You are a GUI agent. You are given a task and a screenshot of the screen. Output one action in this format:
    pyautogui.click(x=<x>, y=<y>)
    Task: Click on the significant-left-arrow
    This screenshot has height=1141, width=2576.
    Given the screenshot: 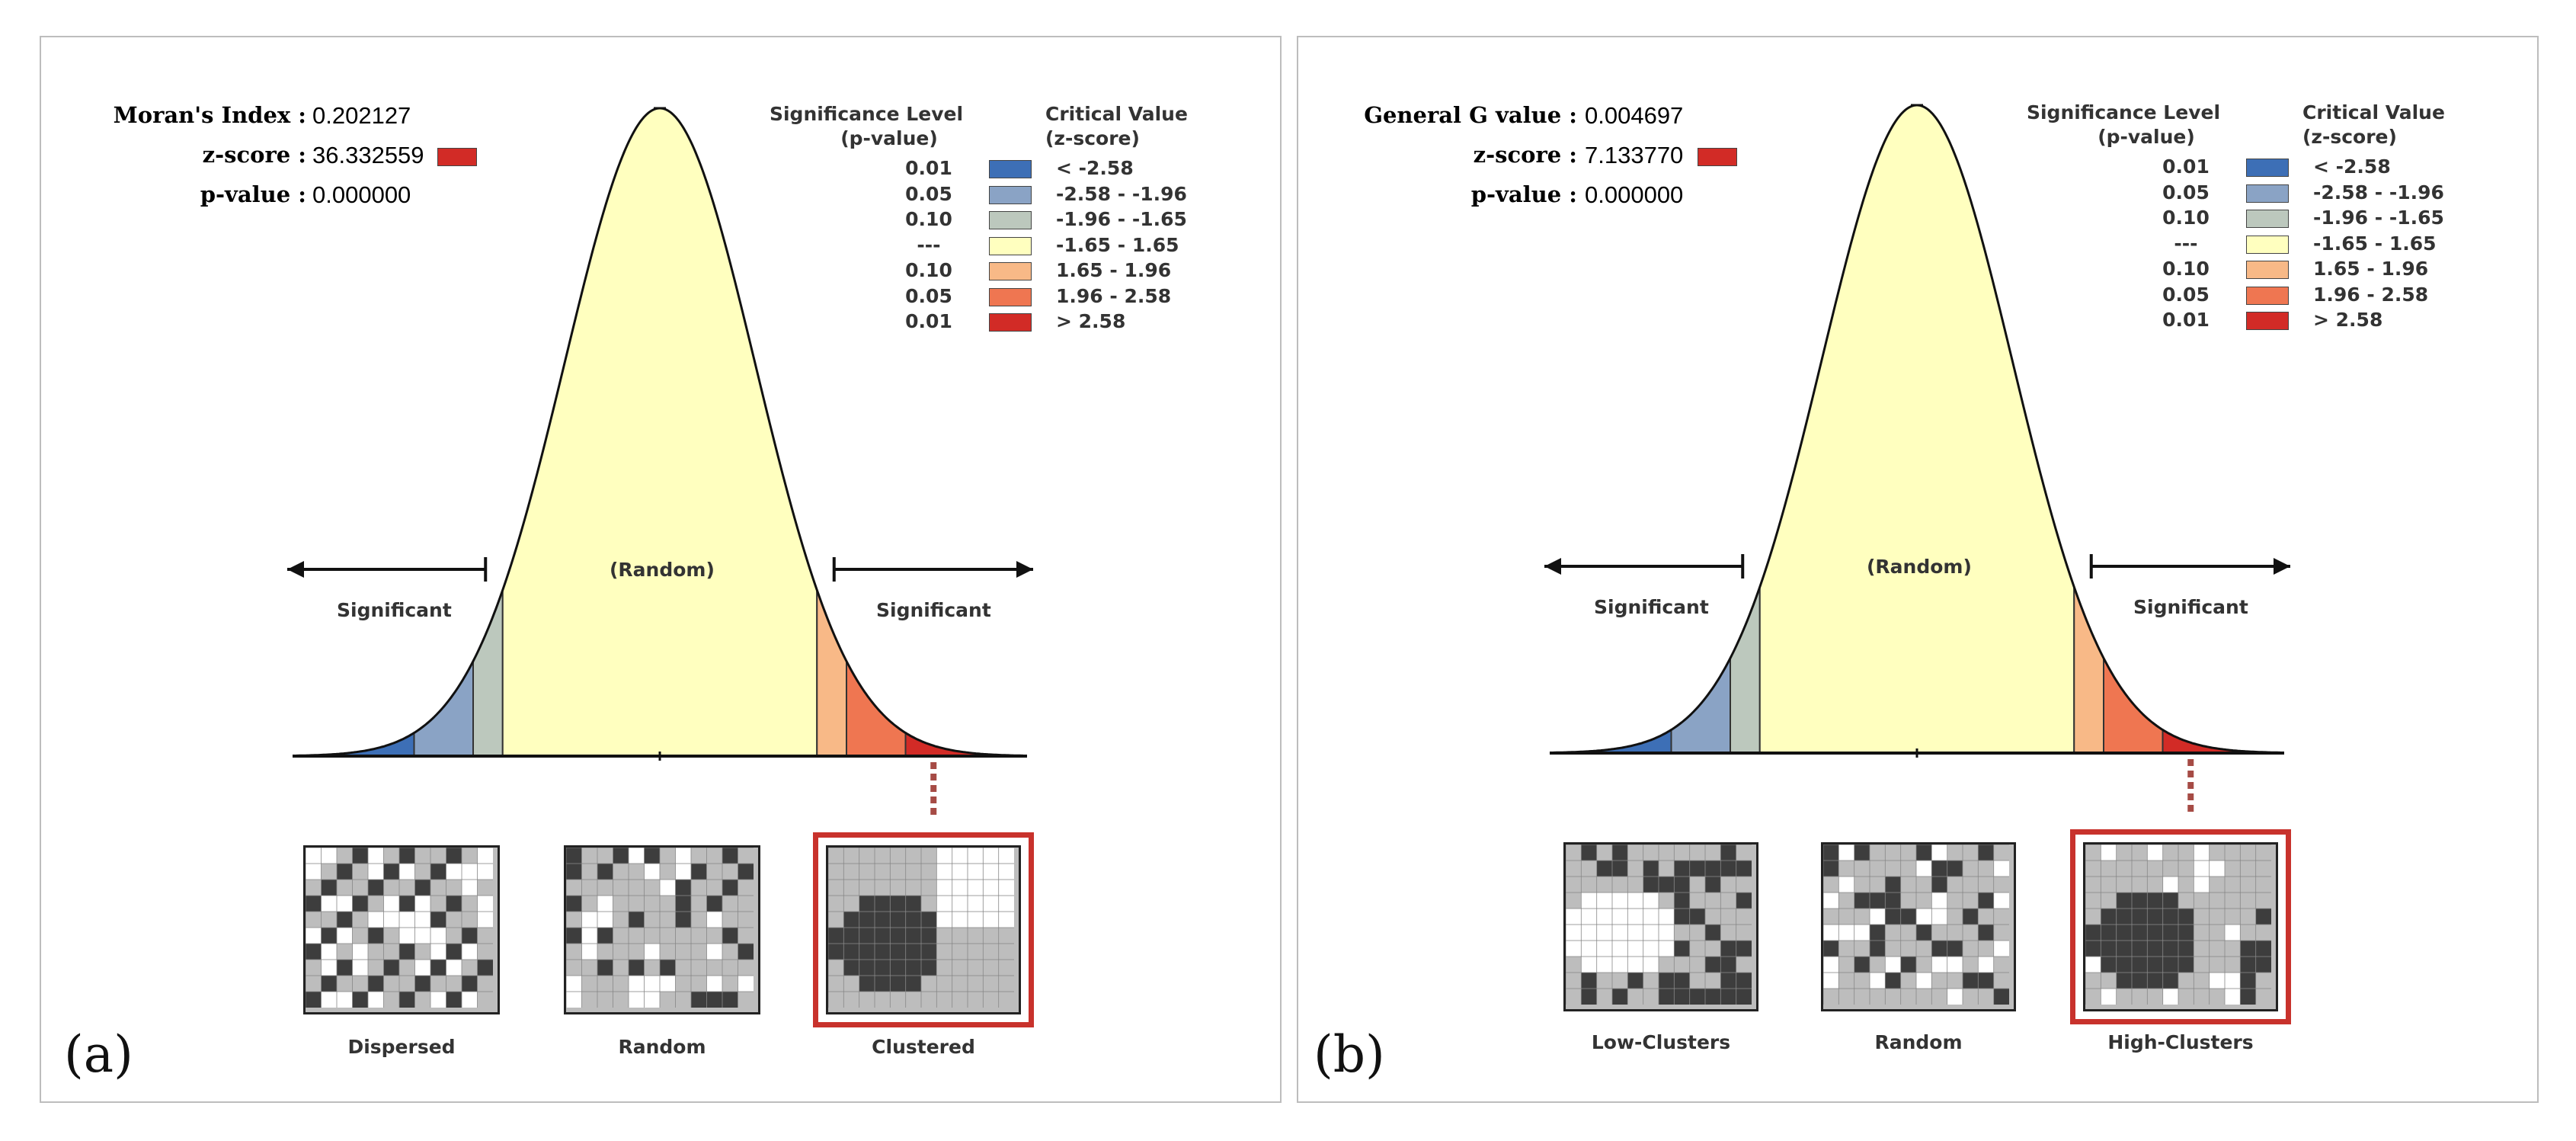 What is the action you would take?
    pyautogui.click(x=1644, y=566)
    